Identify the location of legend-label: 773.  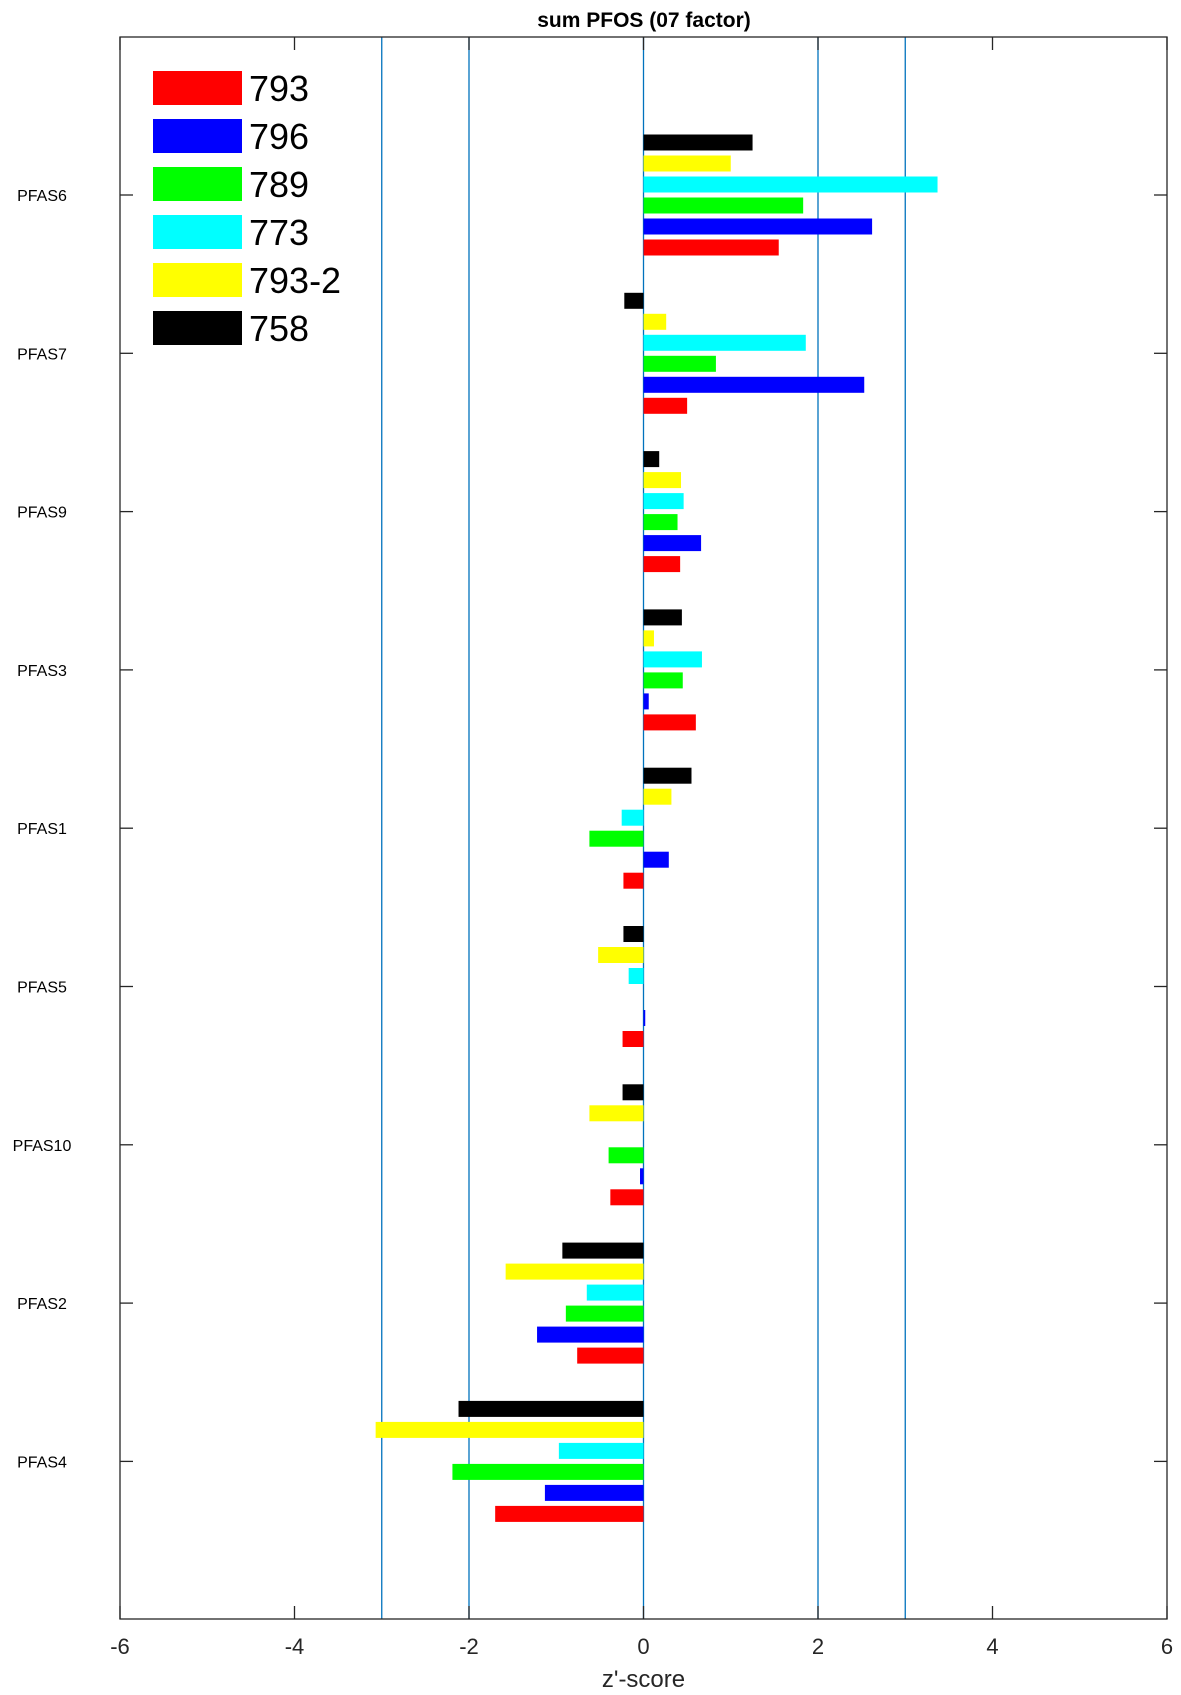
(279, 232).